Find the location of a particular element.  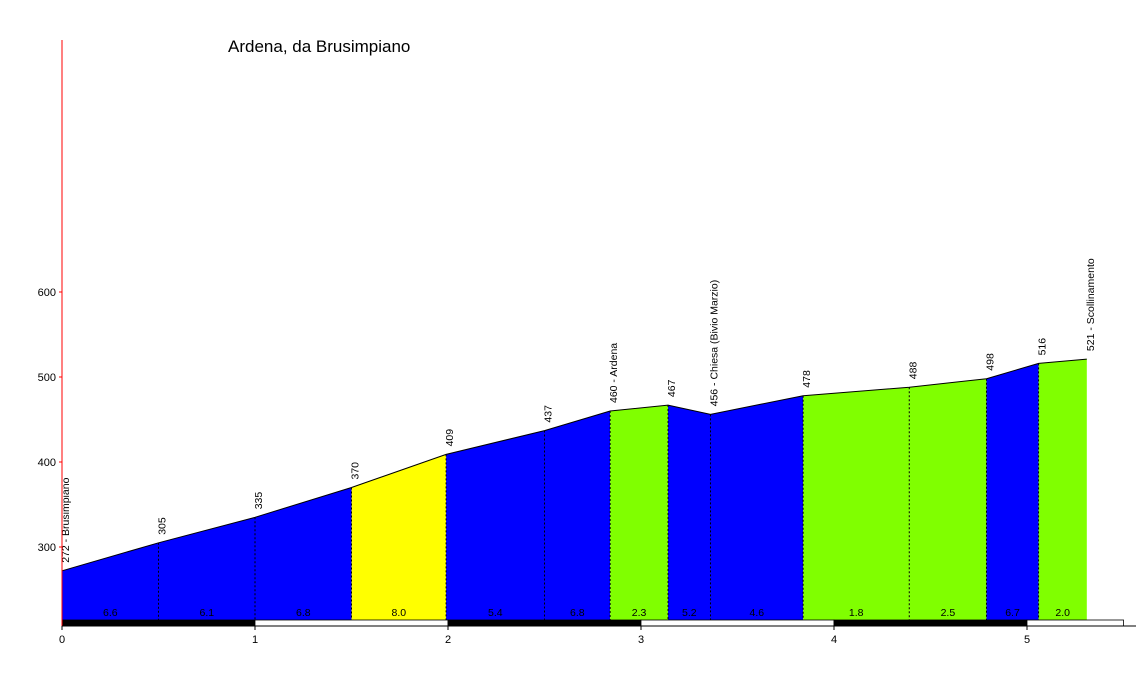

x-tick-label: 2 is located at coordinates (448, 640).